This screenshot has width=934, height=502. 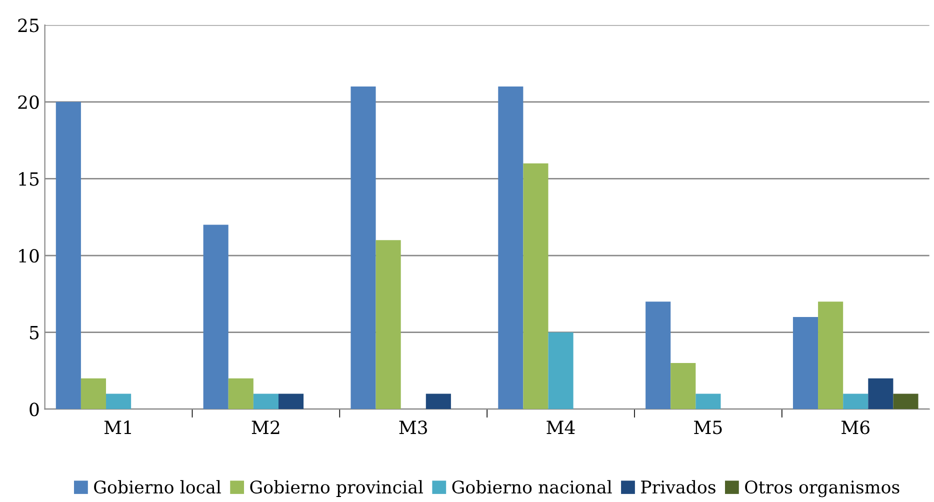 What do you see at coordinates (34, 333) in the screenshot?
I see `y-tick-label: 5` at bounding box center [34, 333].